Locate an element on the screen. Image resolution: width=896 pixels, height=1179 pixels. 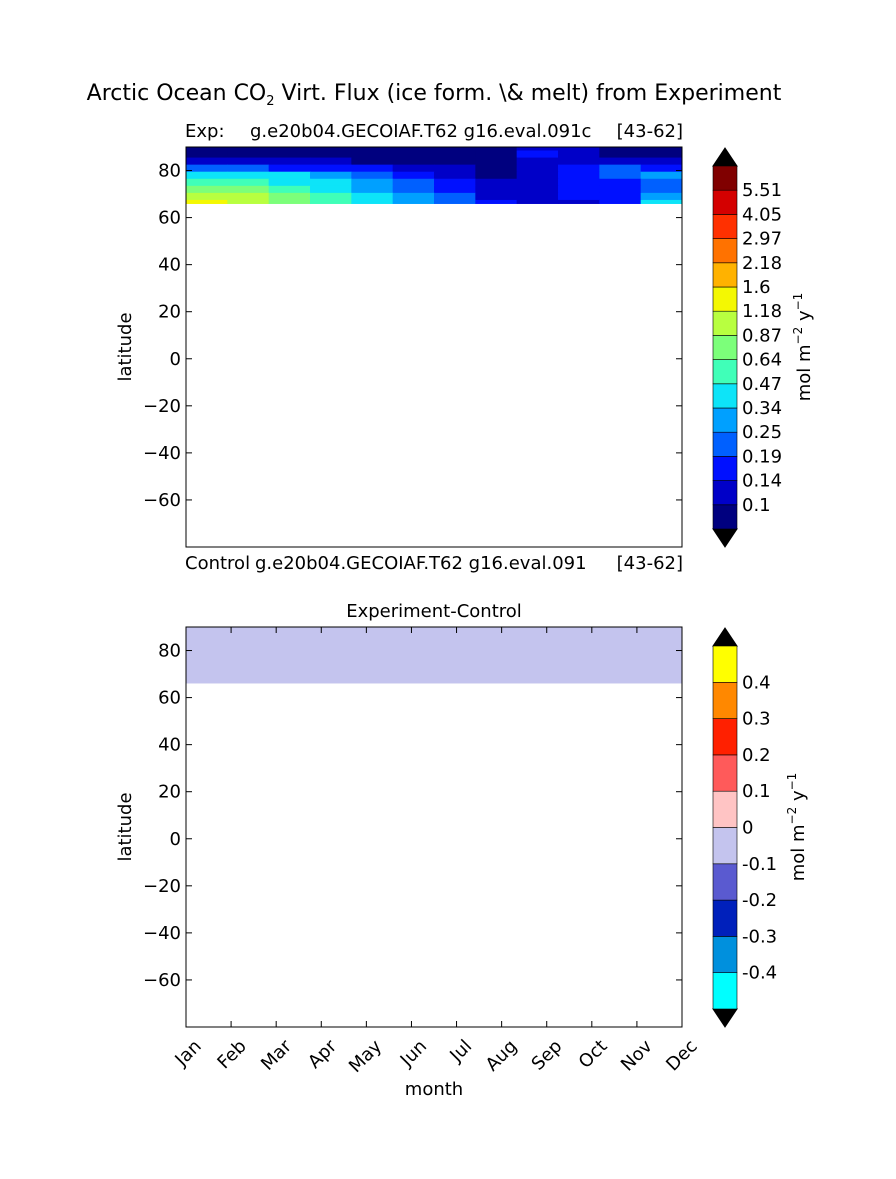
colorbar-tick-label: 0.25 is located at coordinates (762, 432).